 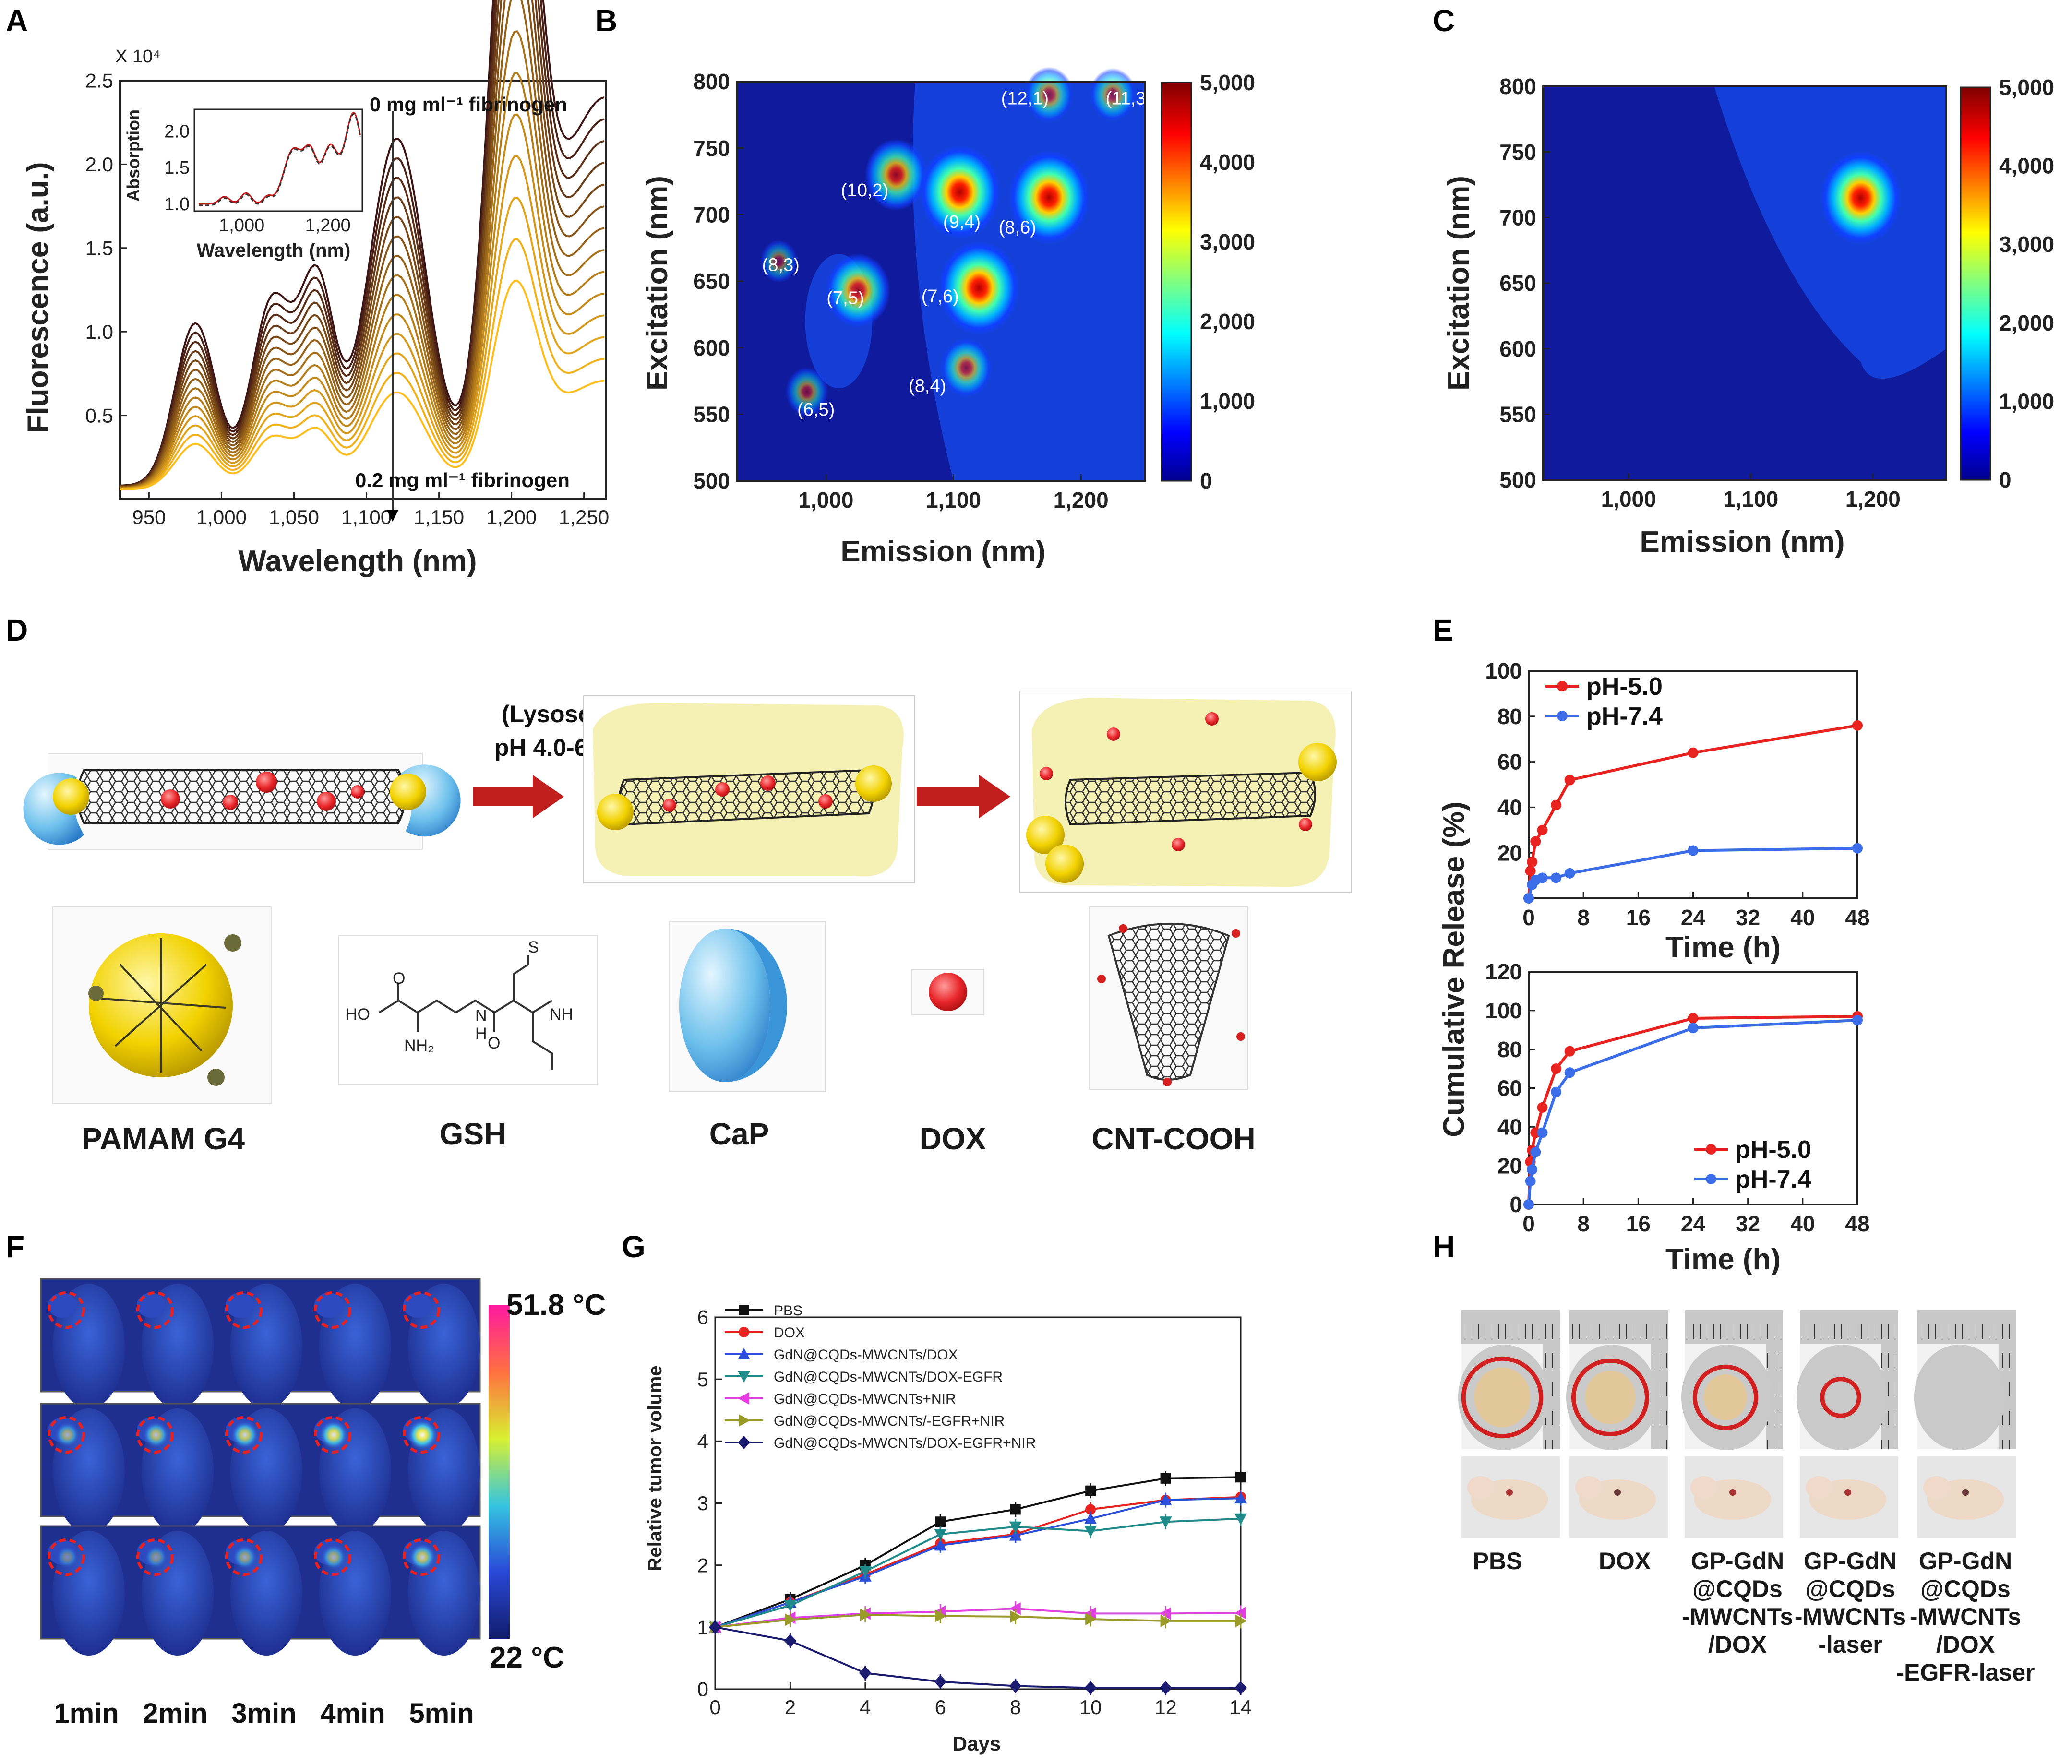 I want to click on g-series-line, so click(x=978, y=1573).